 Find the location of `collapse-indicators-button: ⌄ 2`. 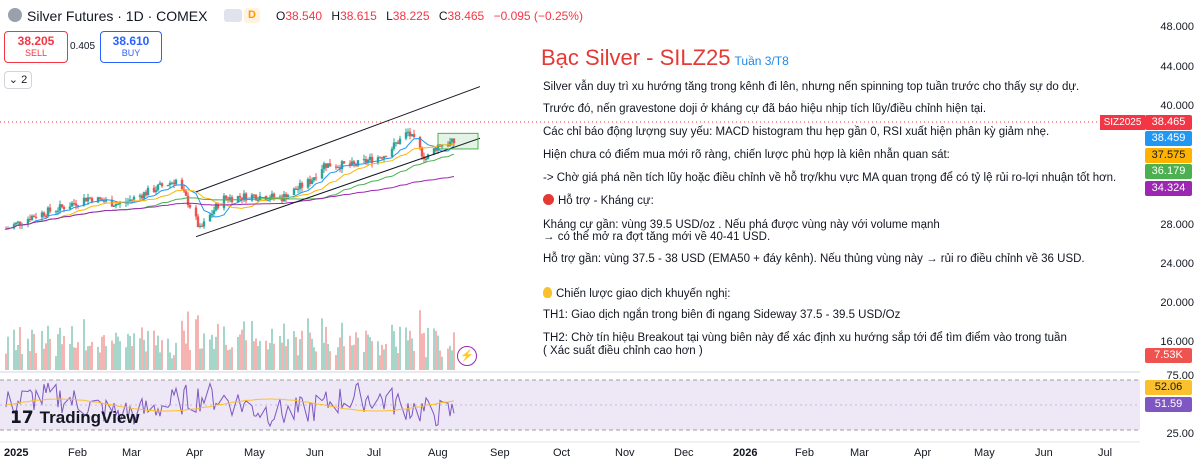

collapse-indicators-button: ⌄ 2 is located at coordinates (18, 80).